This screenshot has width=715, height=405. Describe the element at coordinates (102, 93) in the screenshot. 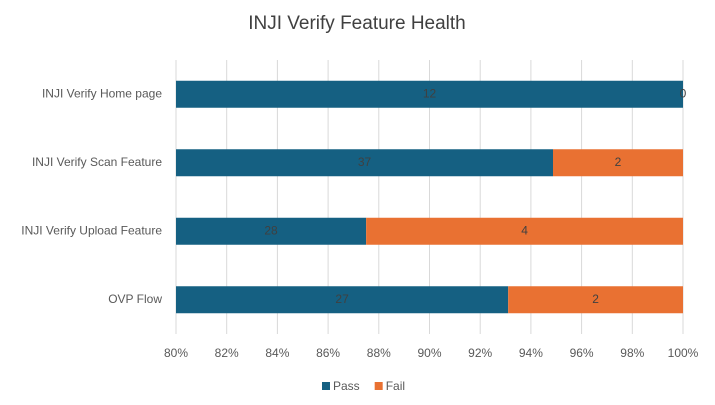

I see `y-tick-label: INJI Verify Home page` at that location.